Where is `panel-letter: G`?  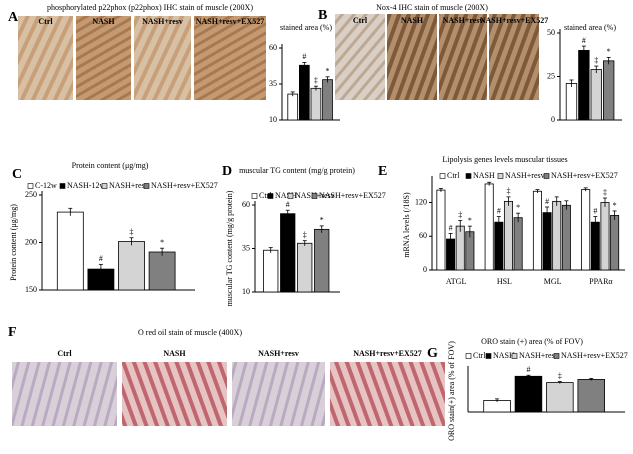 panel-letter: G is located at coordinates (432, 353).